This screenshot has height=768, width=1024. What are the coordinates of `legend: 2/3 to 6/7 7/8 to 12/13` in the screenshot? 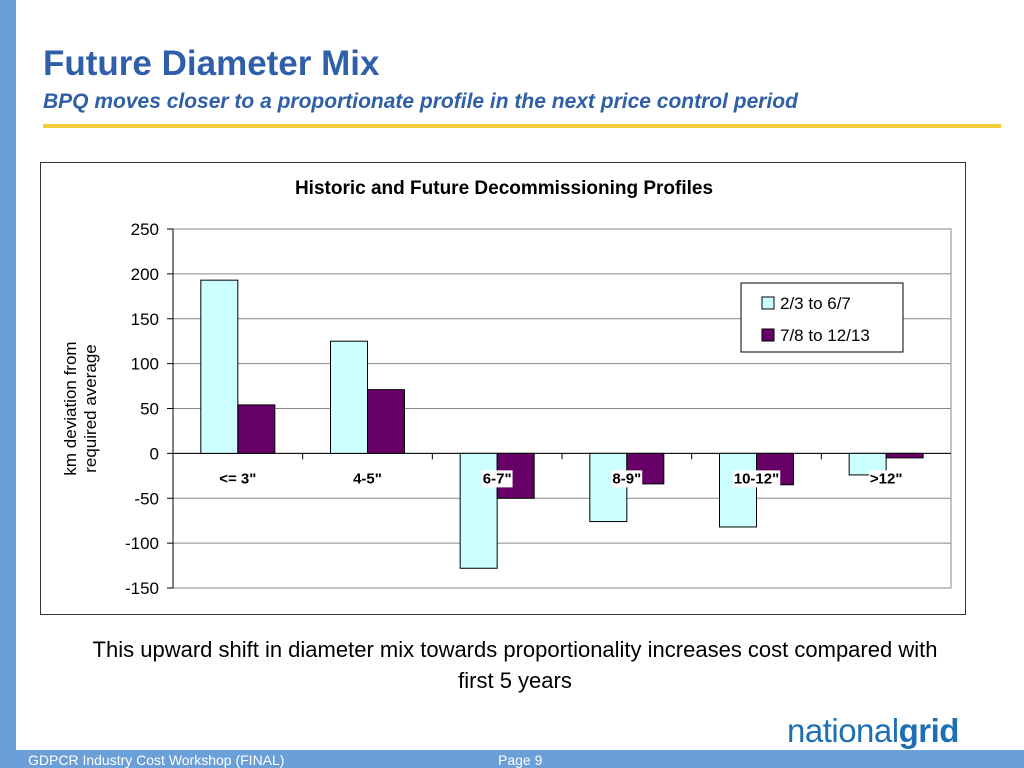 It's located at (822, 317).